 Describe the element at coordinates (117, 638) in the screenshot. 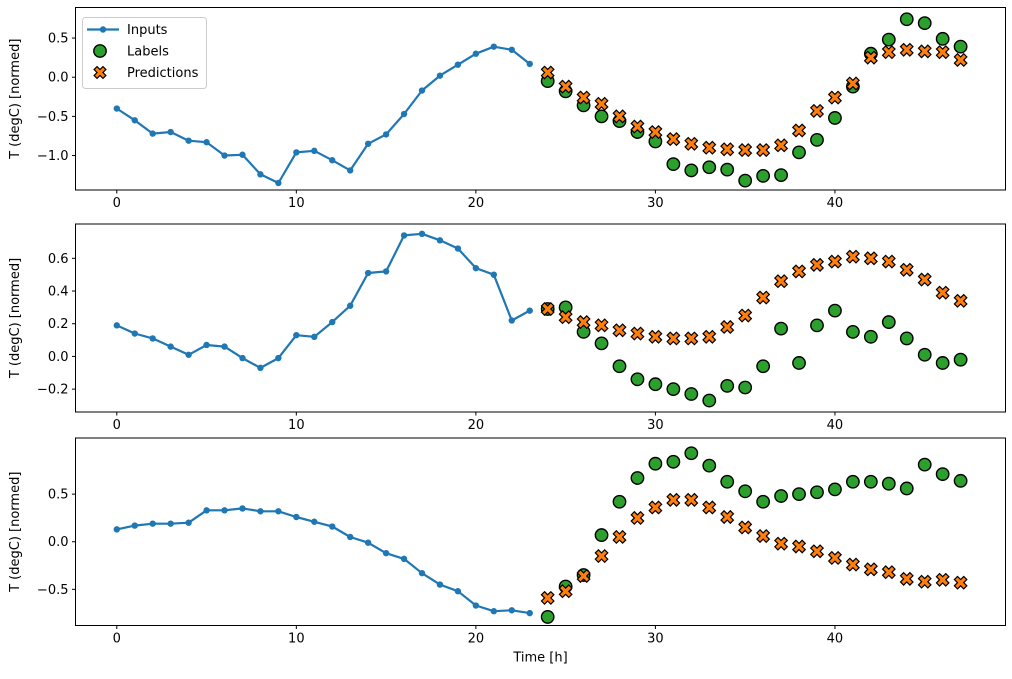

I see `x-tick-label: 0` at that location.